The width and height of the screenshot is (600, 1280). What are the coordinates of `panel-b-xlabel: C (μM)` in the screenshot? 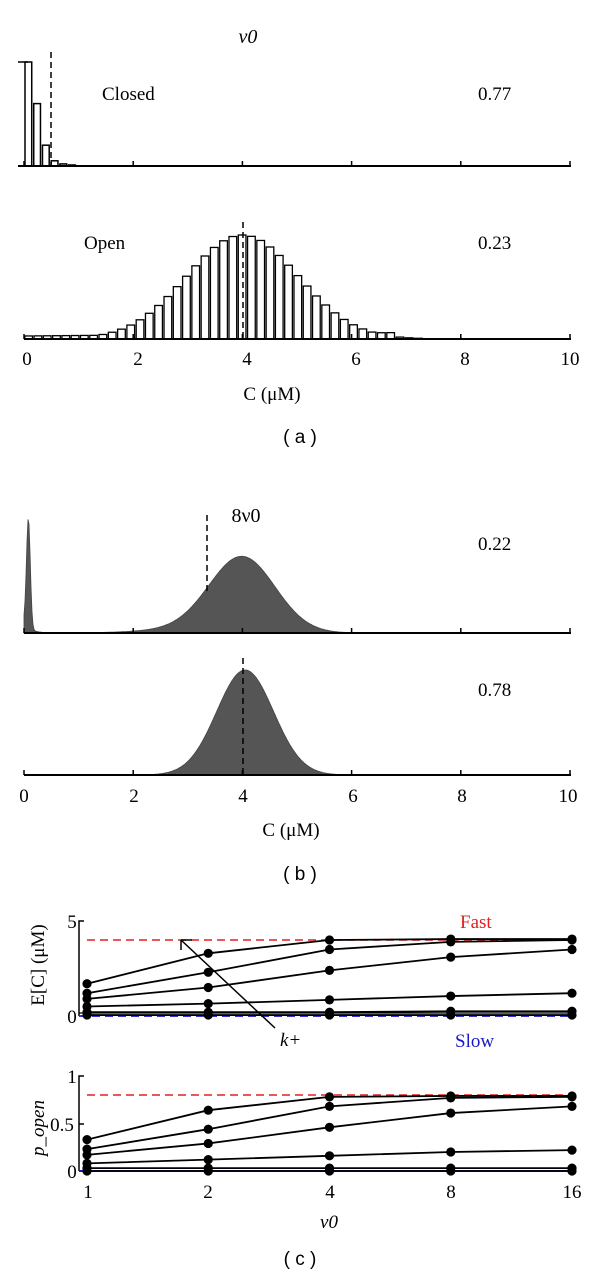 It's located at (290, 830).